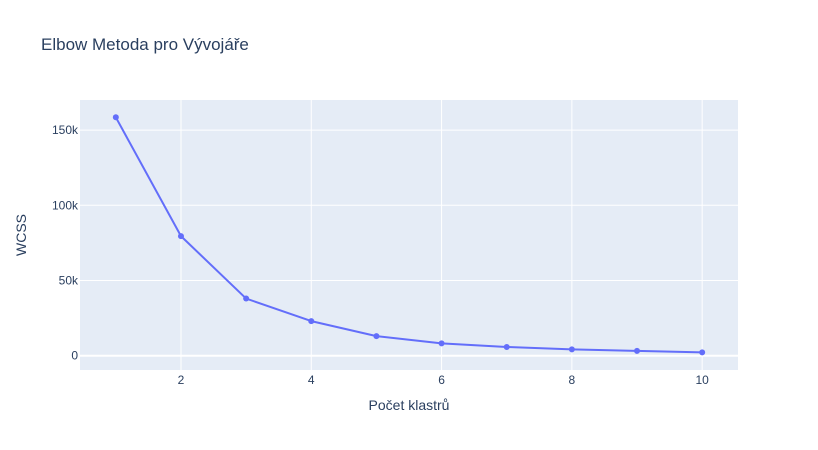  What do you see at coordinates (21, 235) in the screenshot?
I see `y-axis-title: WCSS` at bounding box center [21, 235].